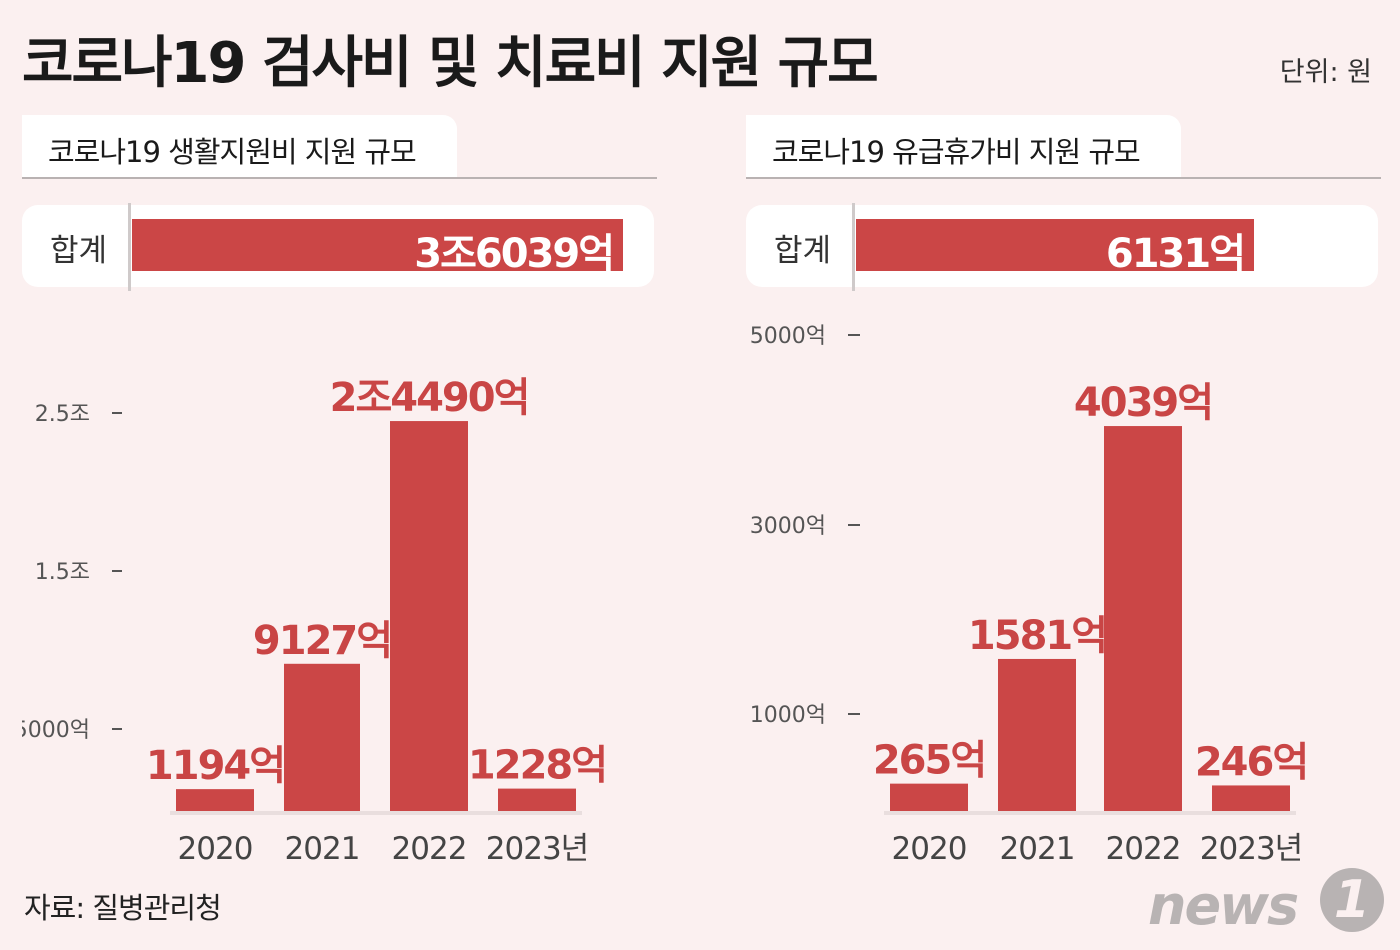 The height and width of the screenshot is (950, 1400). I want to click on total-bar: 3조6039억, so click(377, 248).